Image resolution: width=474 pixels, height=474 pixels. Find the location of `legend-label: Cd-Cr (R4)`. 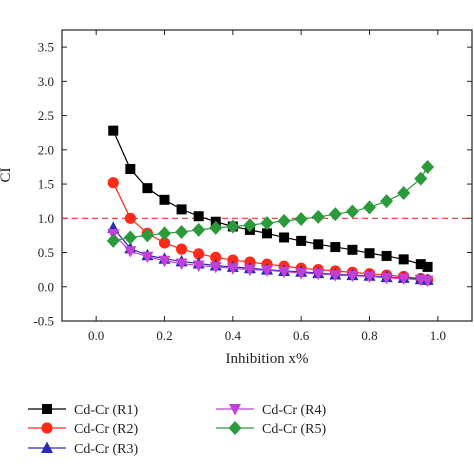

legend-label: Cd-Cr (R4) is located at coordinates (294, 410).